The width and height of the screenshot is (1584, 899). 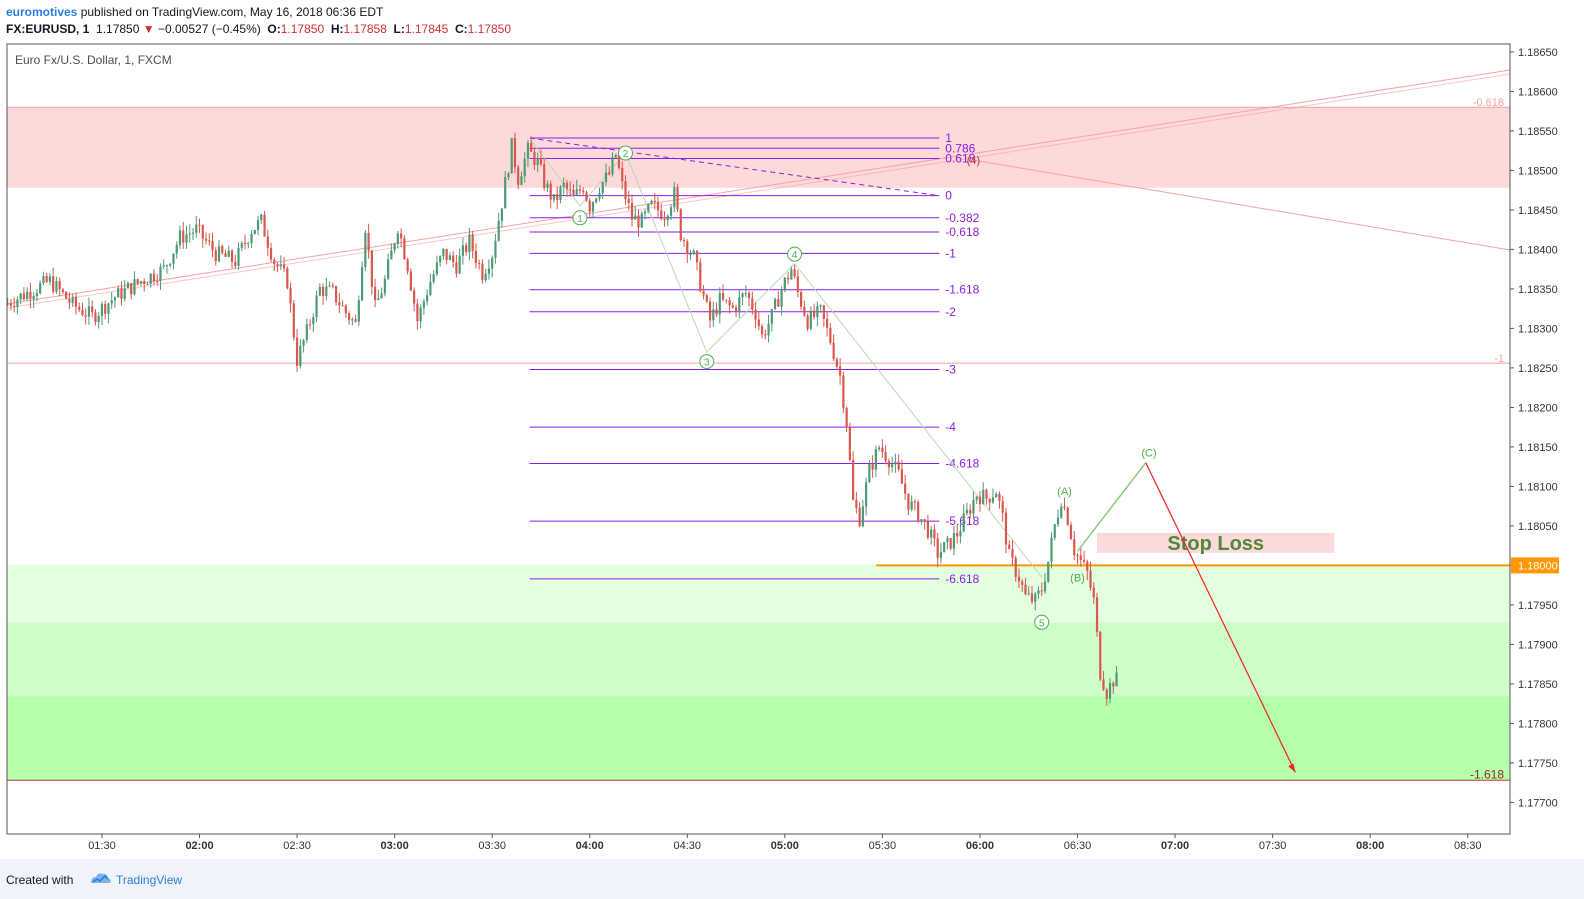 I want to click on author-link: euromotives, so click(x=42, y=12).